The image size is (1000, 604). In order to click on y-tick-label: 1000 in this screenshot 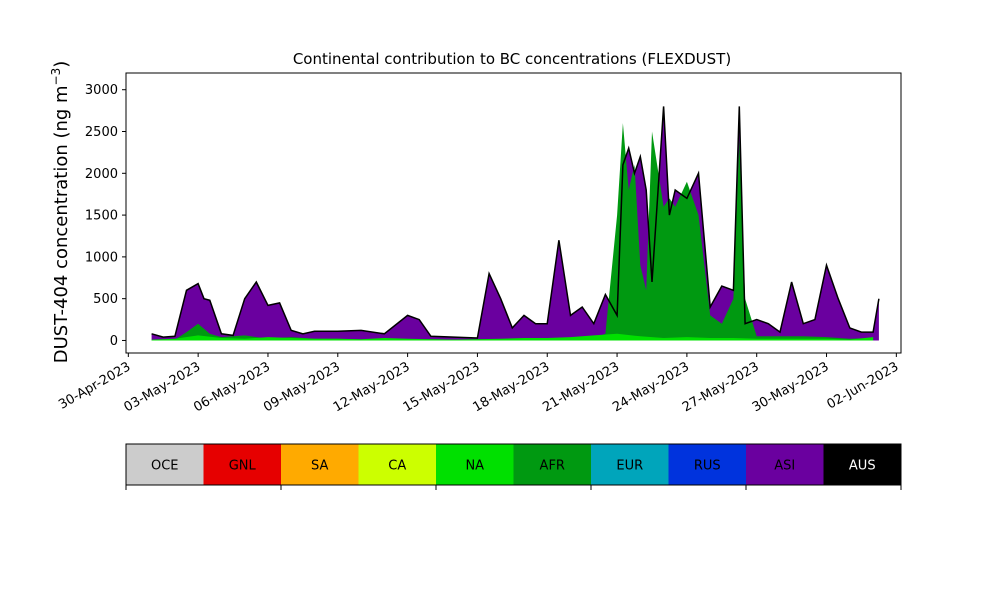, I will do `click(101, 257)`.